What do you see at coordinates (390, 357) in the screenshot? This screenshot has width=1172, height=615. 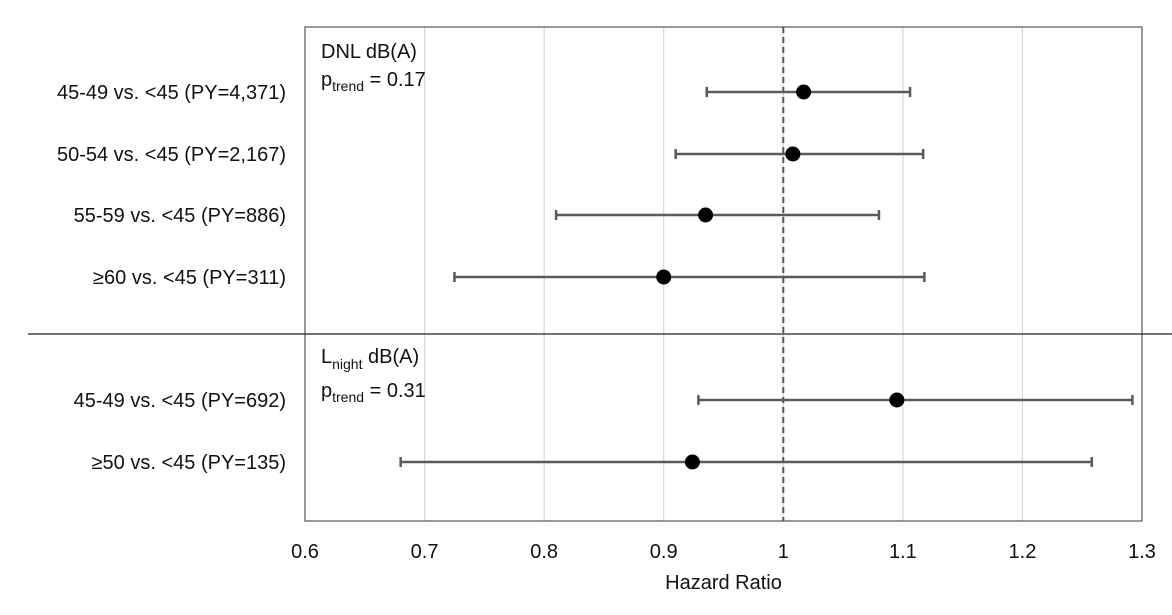 I see `panel-2-title-unit: dB(A)` at bounding box center [390, 357].